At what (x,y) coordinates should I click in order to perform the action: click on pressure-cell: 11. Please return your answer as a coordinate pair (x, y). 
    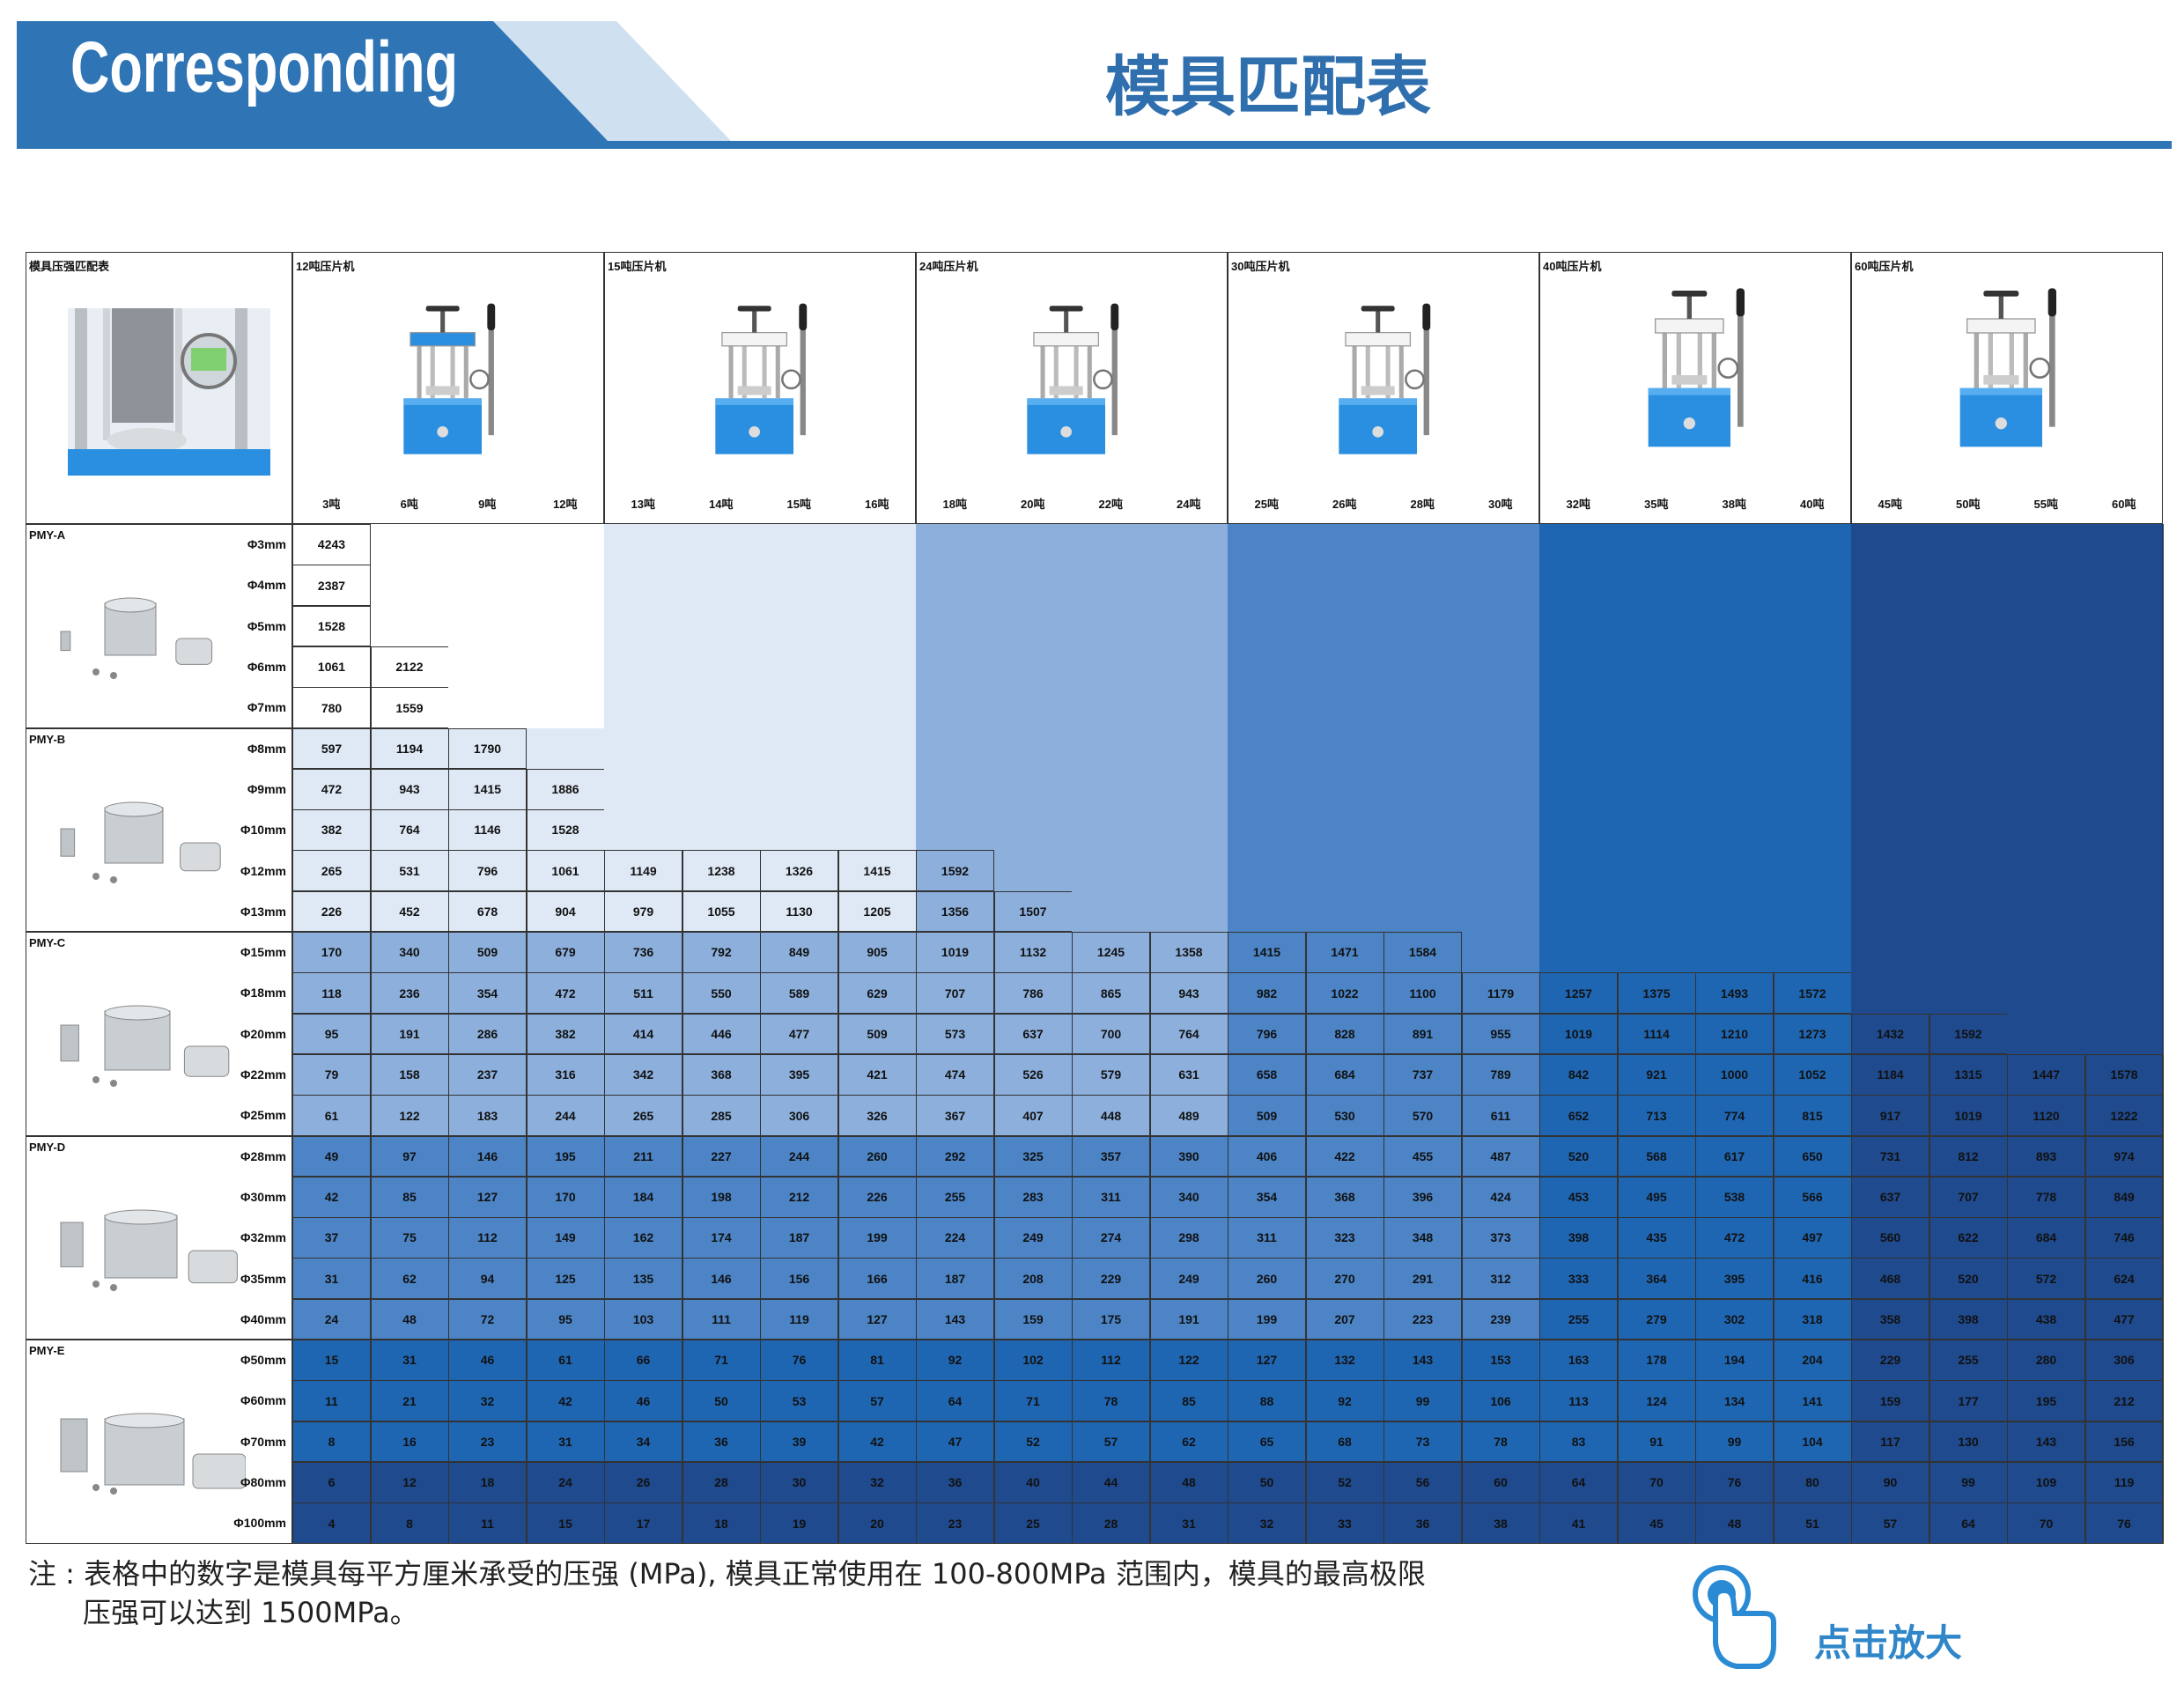
    Looking at the image, I should click on (487, 1523).